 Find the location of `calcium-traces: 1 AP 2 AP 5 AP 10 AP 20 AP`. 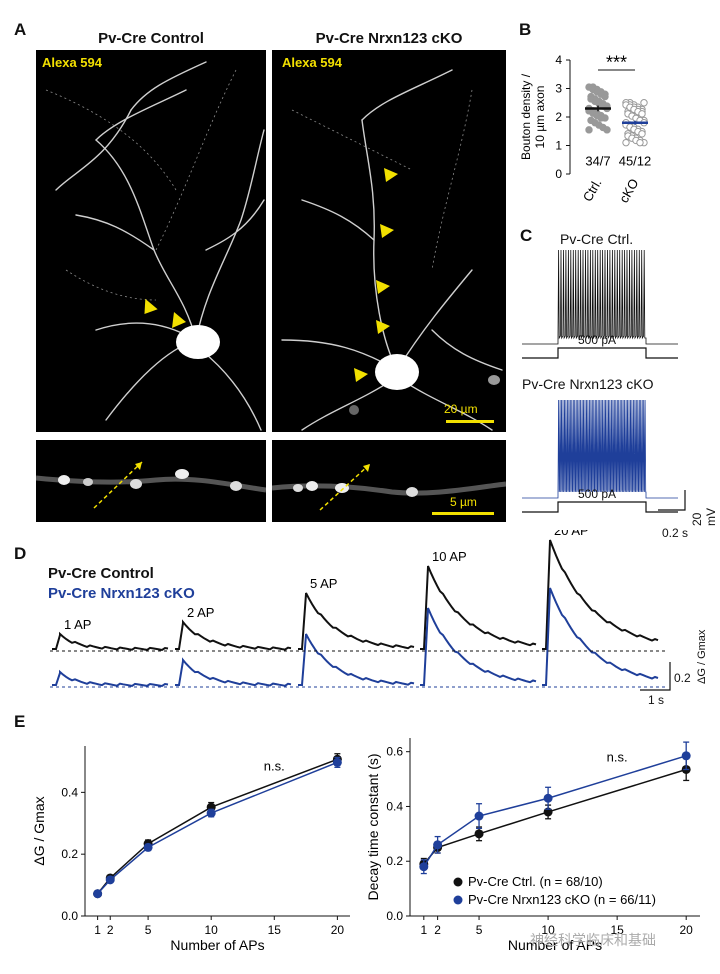

calcium-traces: 1 AP 2 AP 5 AP 10 AP 20 AP is located at coordinates (360, 610).